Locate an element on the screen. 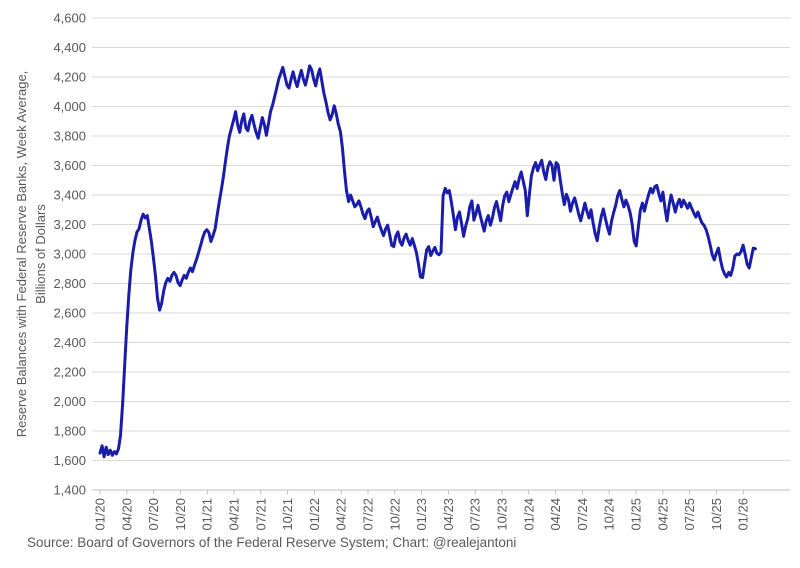  x-tick-label: 07/22 is located at coordinates (368, 514).